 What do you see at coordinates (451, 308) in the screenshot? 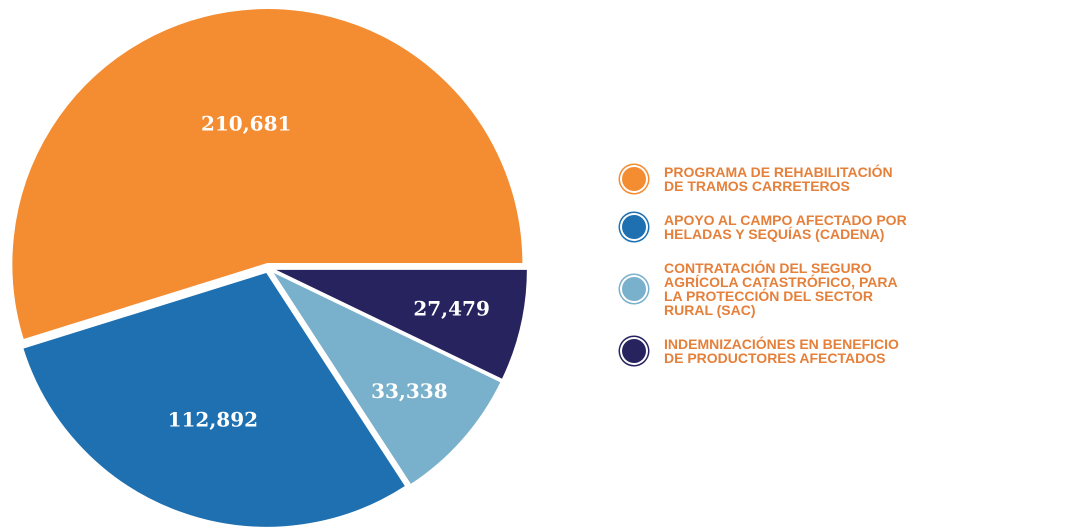
I see `value-label: 27,479` at bounding box center [451, 308].